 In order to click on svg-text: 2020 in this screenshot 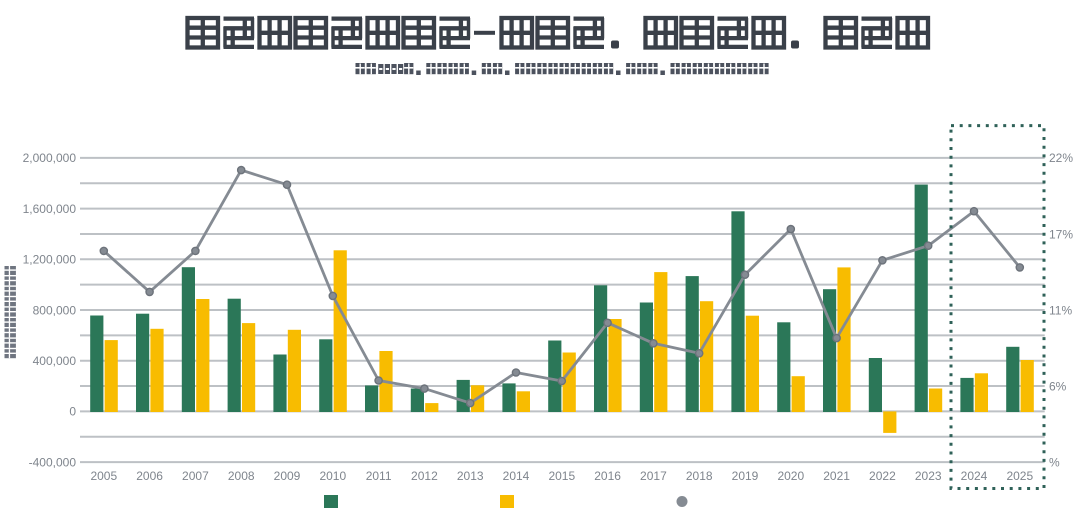, I will do `click(790, 476)`.